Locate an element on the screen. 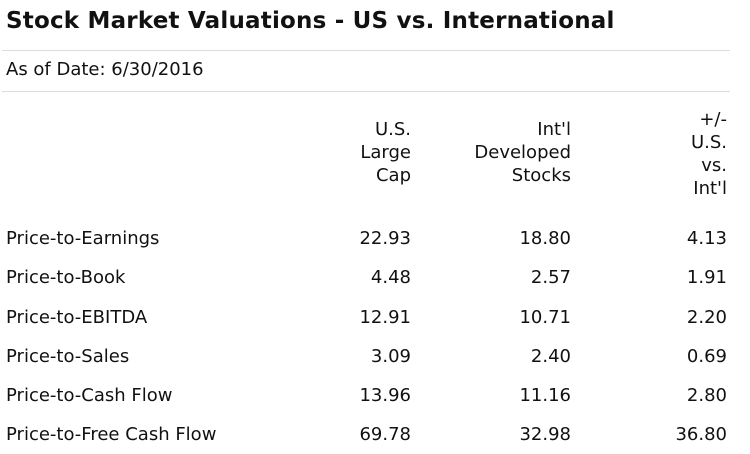  intl-developed-value: 18.80 is located at coordinates (545, 238).